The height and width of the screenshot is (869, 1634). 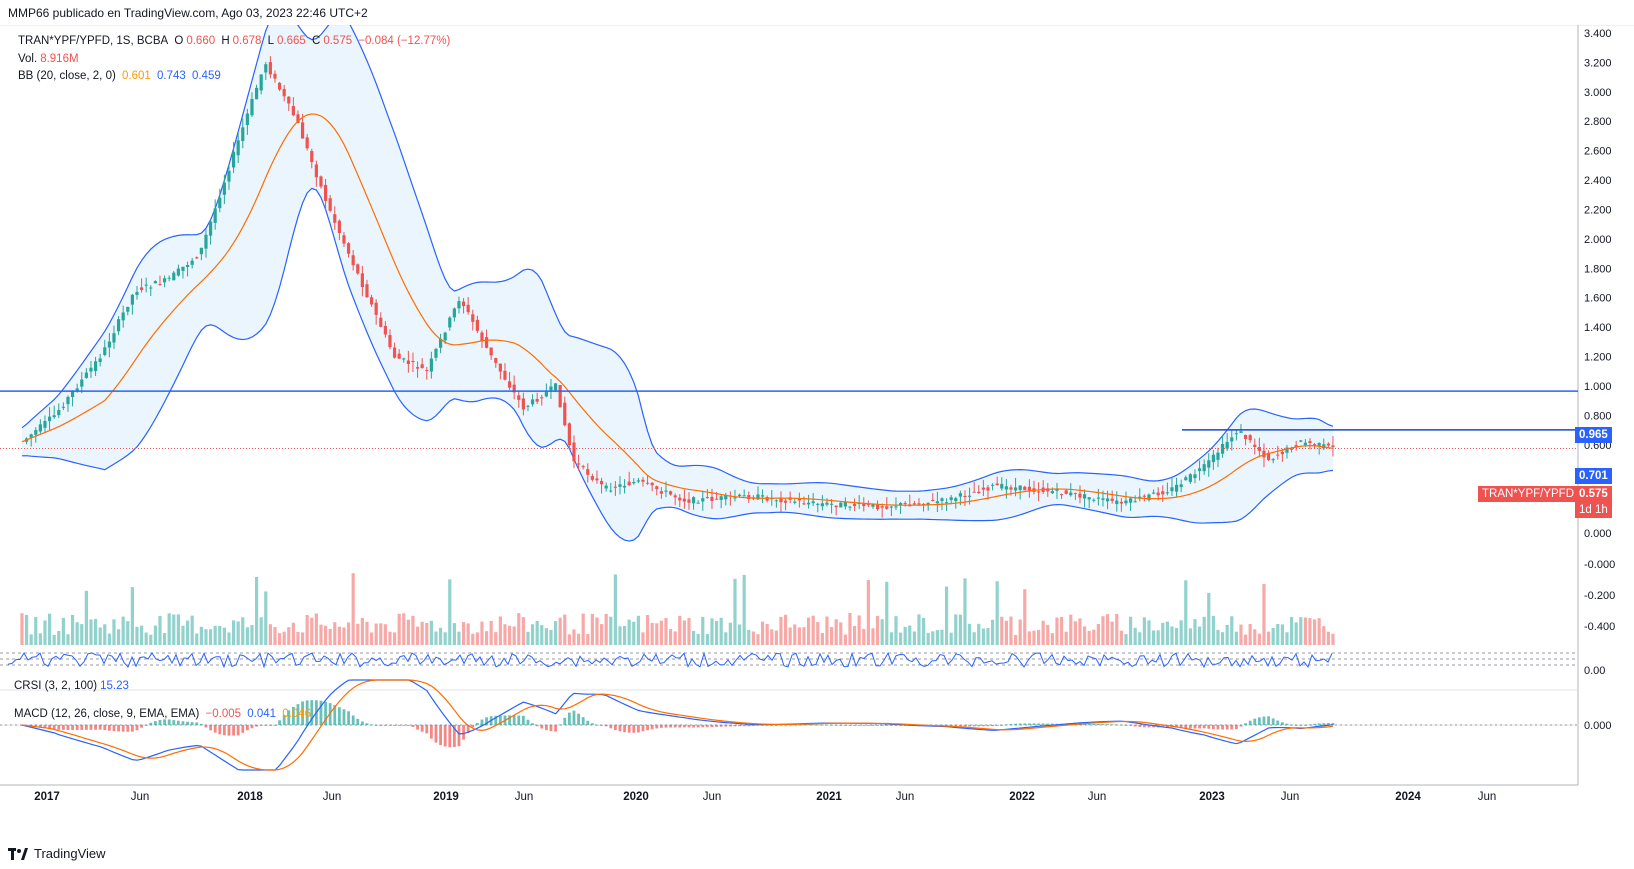 I want to click on y-tick-label: 1.600, so click(x=1598, y=299).